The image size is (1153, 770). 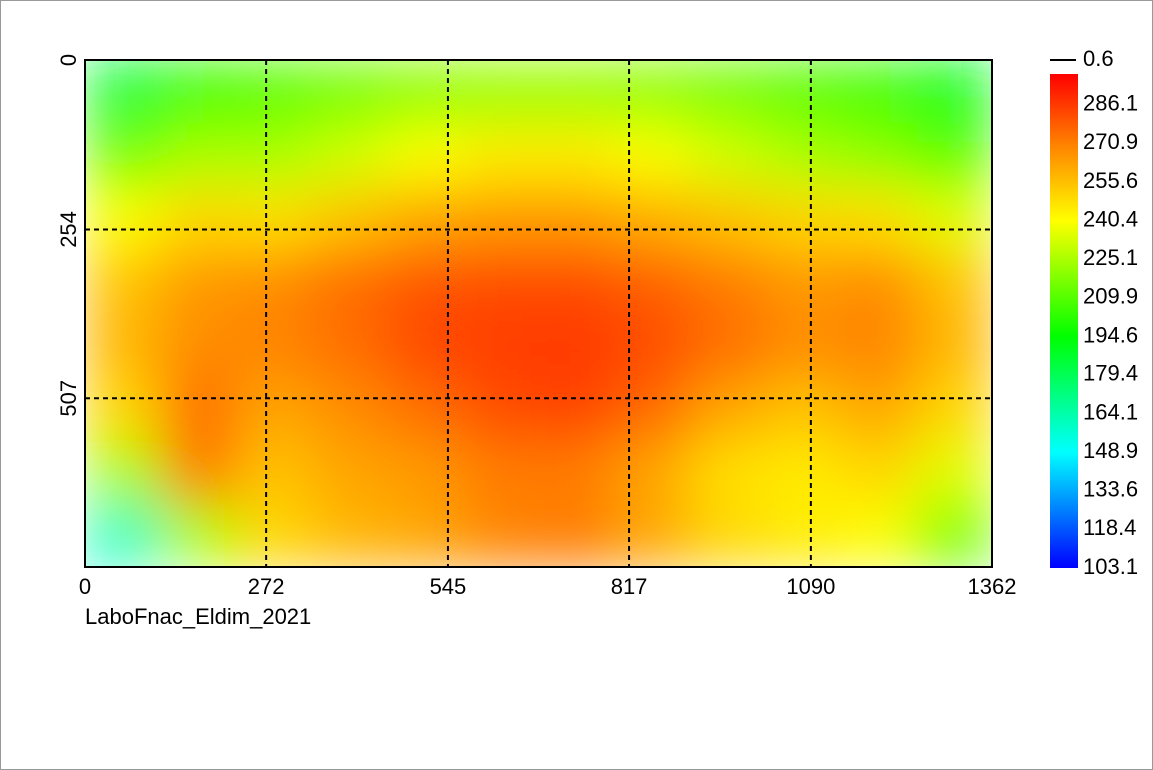 What do you see at coordinates (1109, 527) in the screenshot?
I see `colorbar-tick-label: 118.4` at bounding box center [1109, 527].